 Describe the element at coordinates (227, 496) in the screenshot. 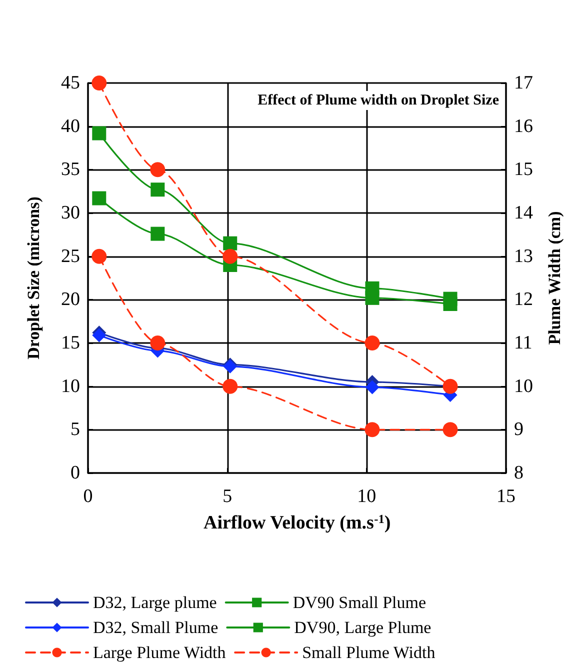

I see `x-tick-label: 5` at that location.